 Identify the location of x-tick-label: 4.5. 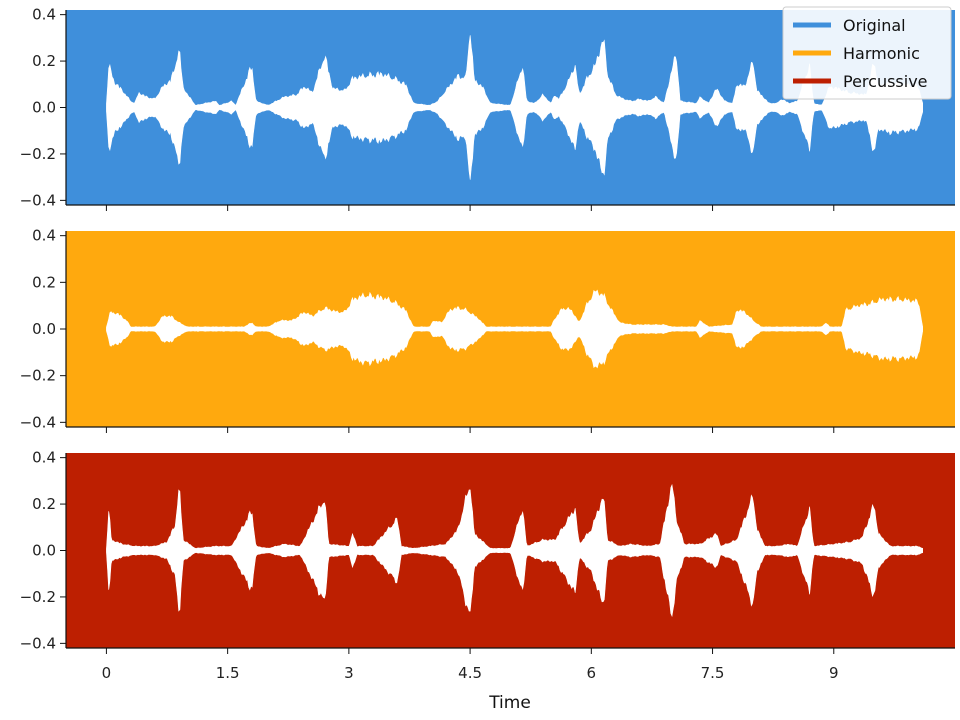
(470, 673).